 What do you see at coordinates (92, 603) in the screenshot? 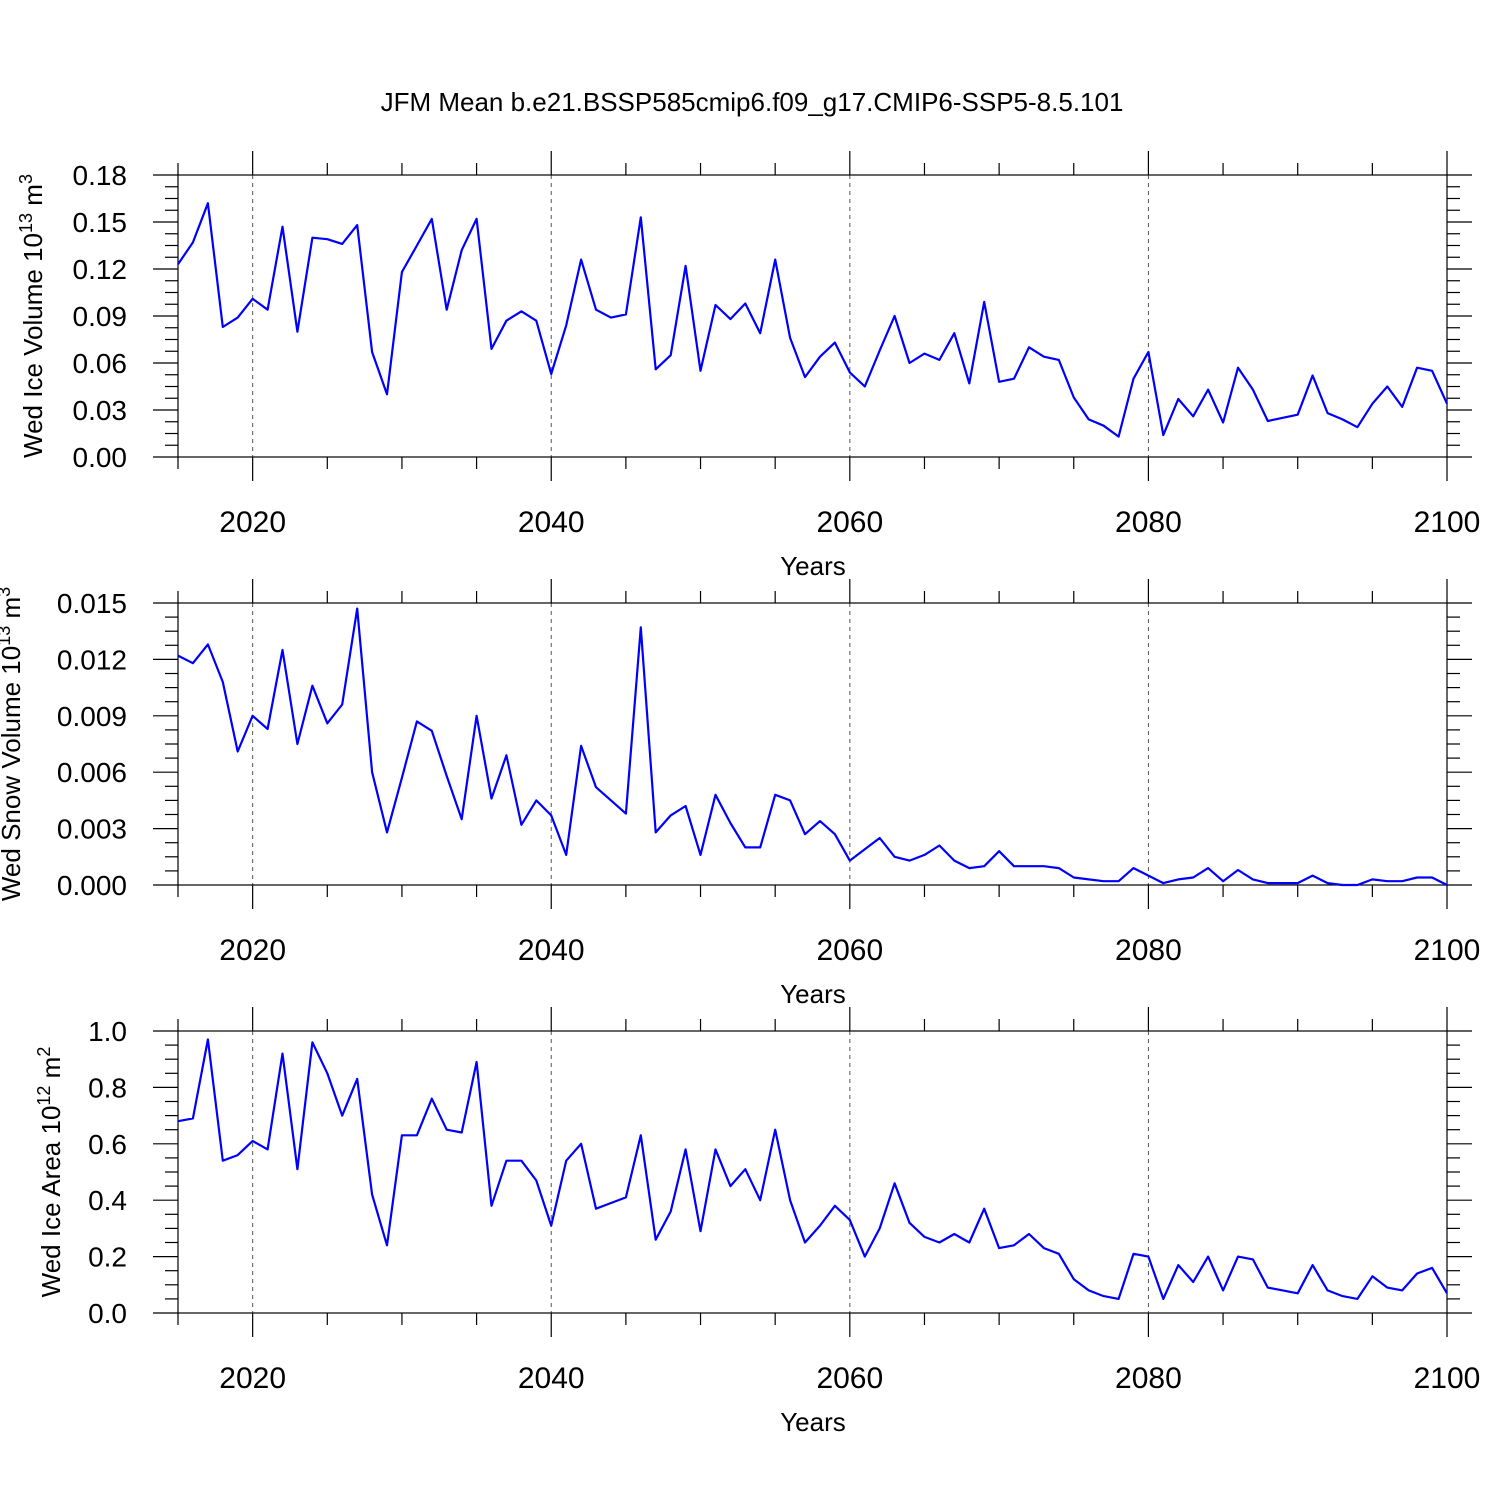
I see `y-tick-label: 0.015` at bounding box center [92, 603].